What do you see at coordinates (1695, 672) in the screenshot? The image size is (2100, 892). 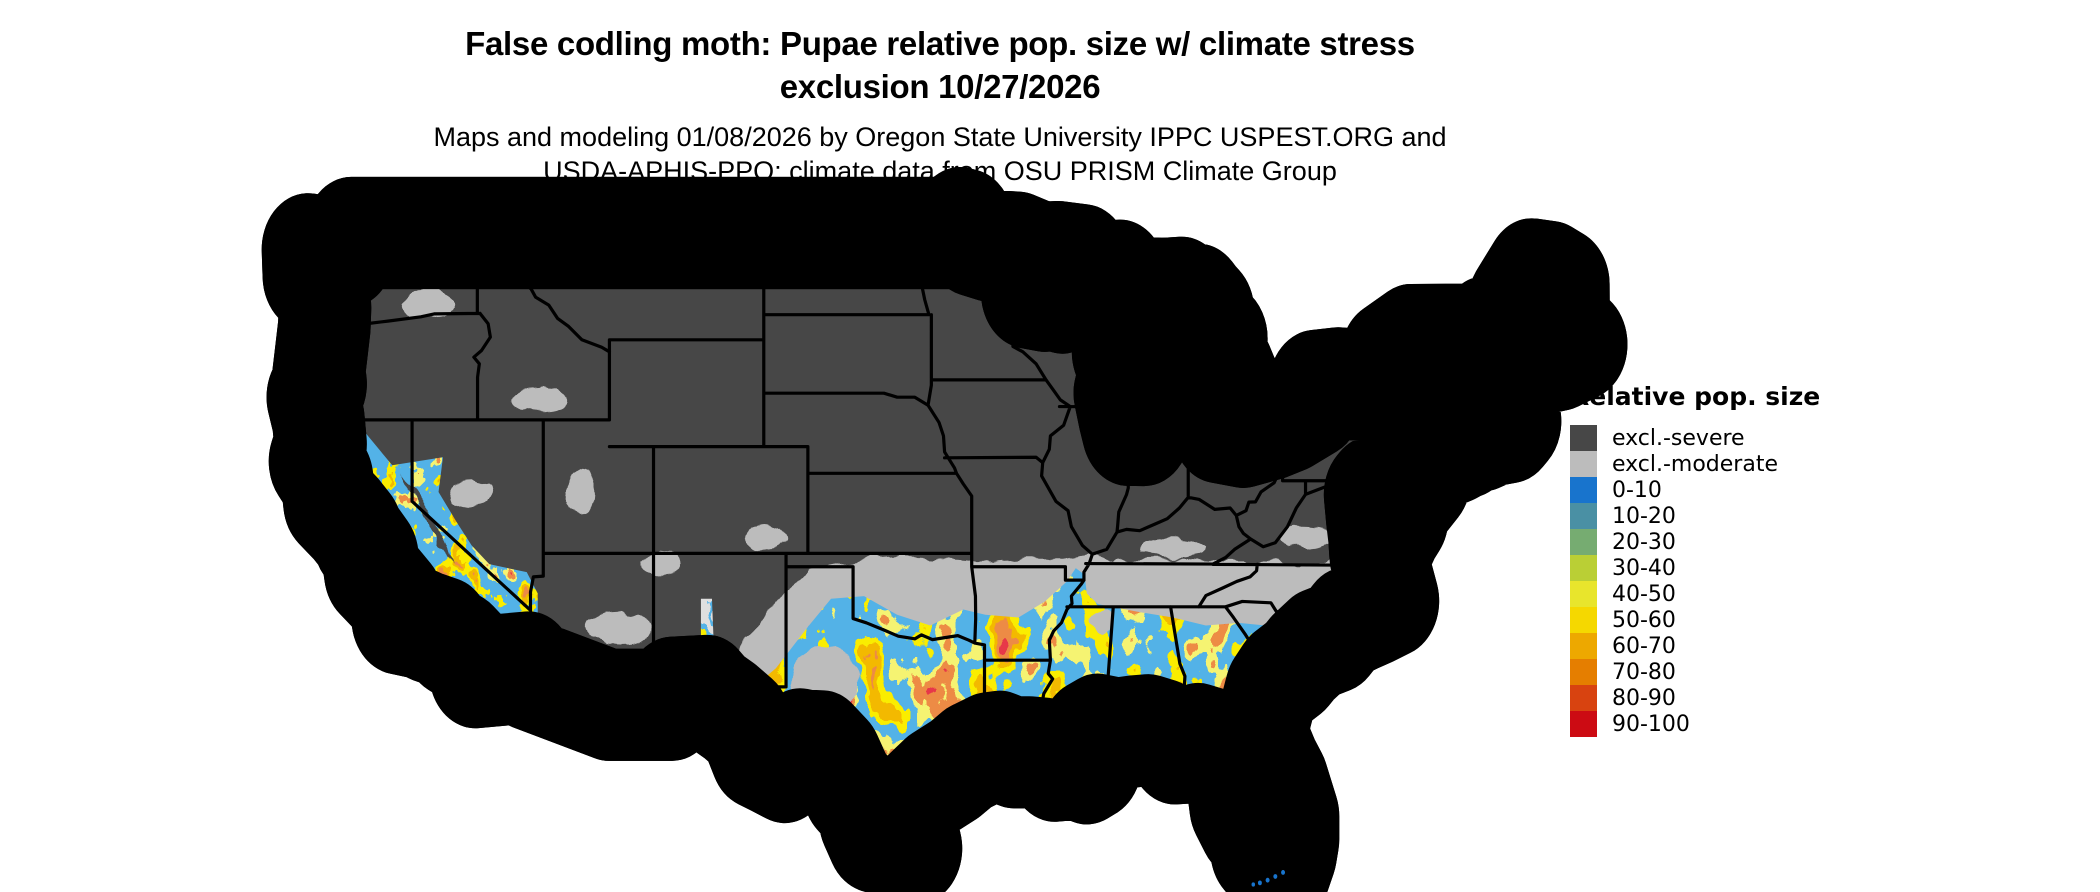 I see `legend-item: 70-80` at bounding box center [1695, 672].